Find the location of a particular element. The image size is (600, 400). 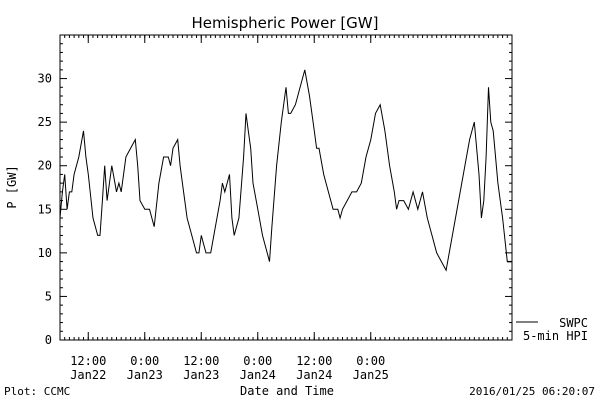

y-tick-label: 25 is located at coordinates (45, 122).